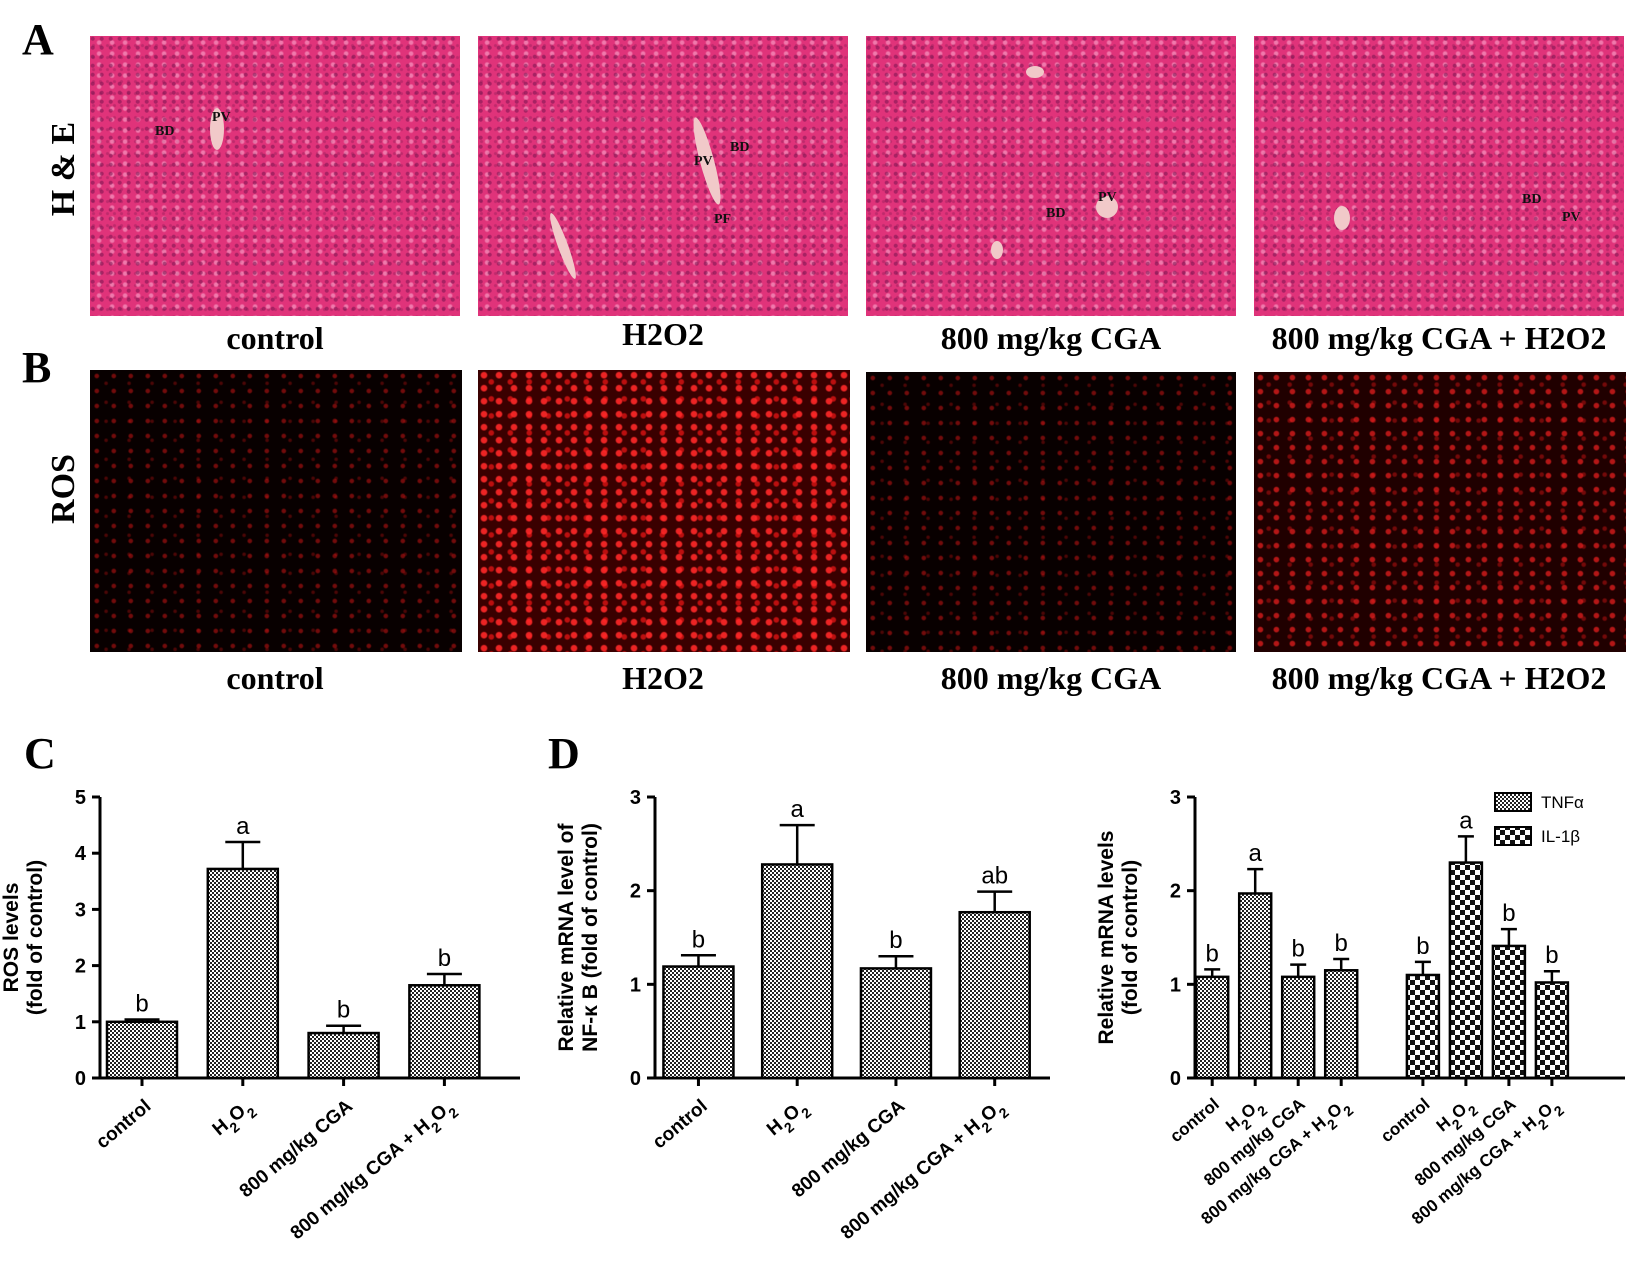 The height and width of the screenshot is (1280, 1640). I want to click on panel-letter-c: C, so click(40, 753).